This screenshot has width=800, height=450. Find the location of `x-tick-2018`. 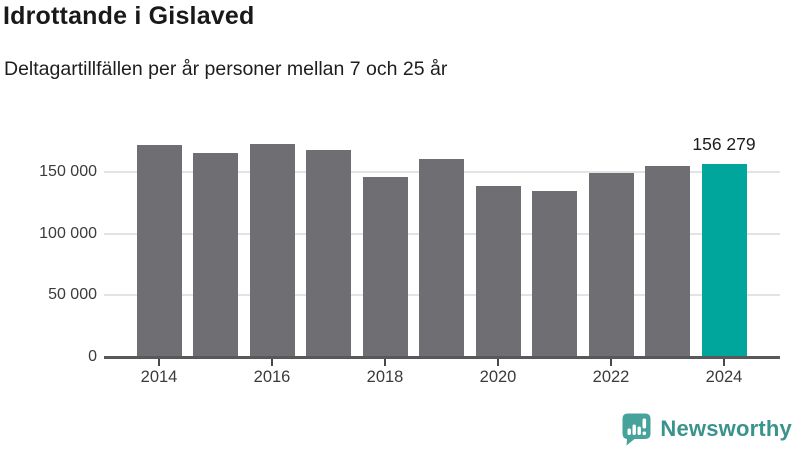

x-tick-2018 is located at coordinates (385, 362).